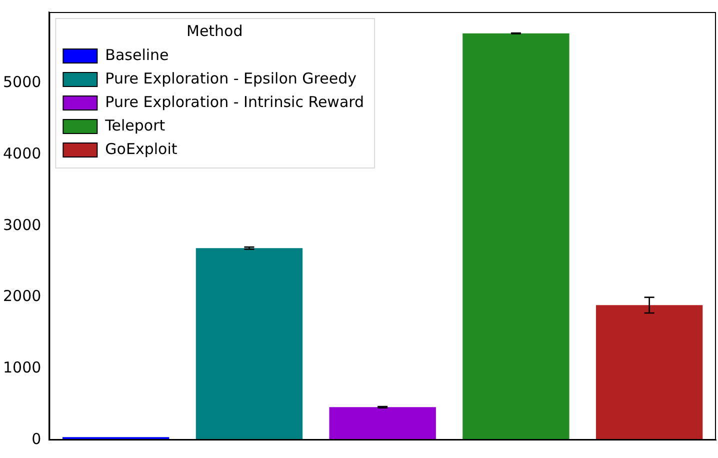 This screenshot has width=718, height=458. I want to click on legend-label: Baseline, so click(137, 55).